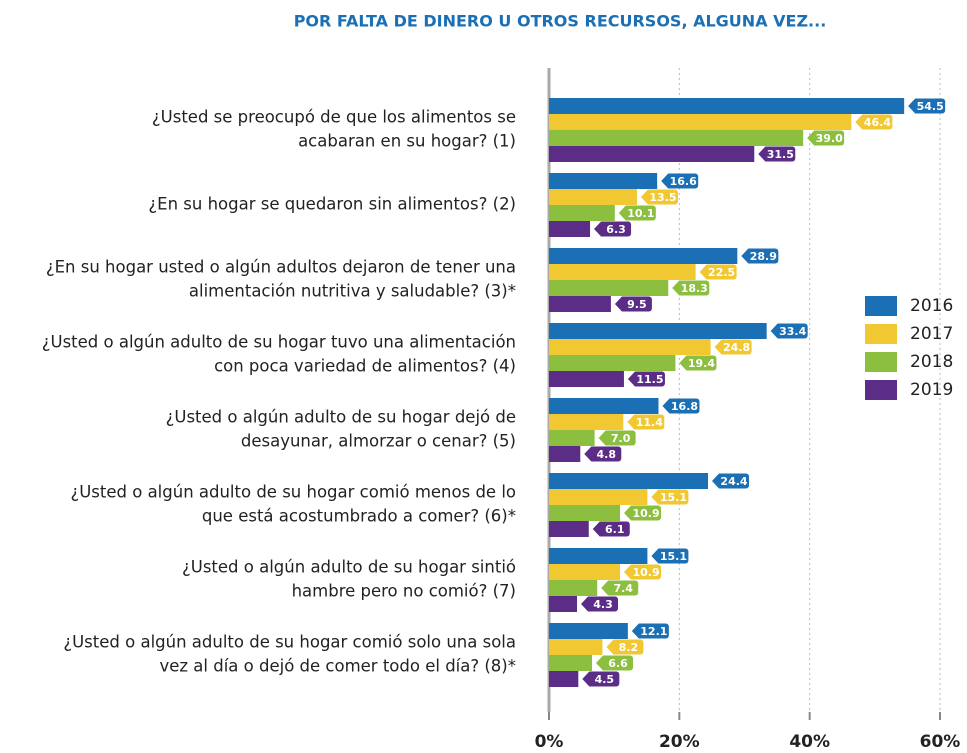 The height and width of the screenshot is (753, 967). What do you see at coordinates (877, 122) in the screenshot?
I see `value-label: 46.4` at bounding box center [877, 122].